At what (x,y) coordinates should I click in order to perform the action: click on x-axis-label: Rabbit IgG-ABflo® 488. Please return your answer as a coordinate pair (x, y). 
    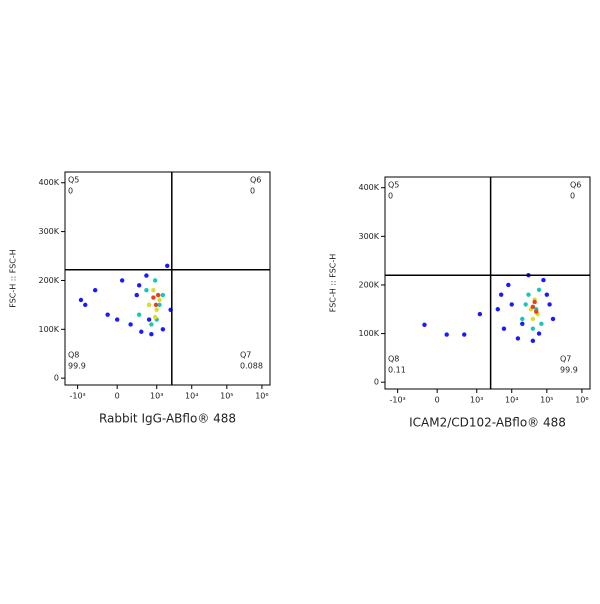
    Looking at the image, I should click on (167, 419).